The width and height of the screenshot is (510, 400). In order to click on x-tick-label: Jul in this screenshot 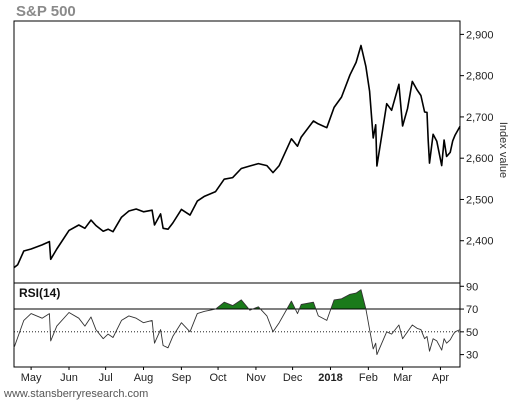, I will do `click(106, 378)`.